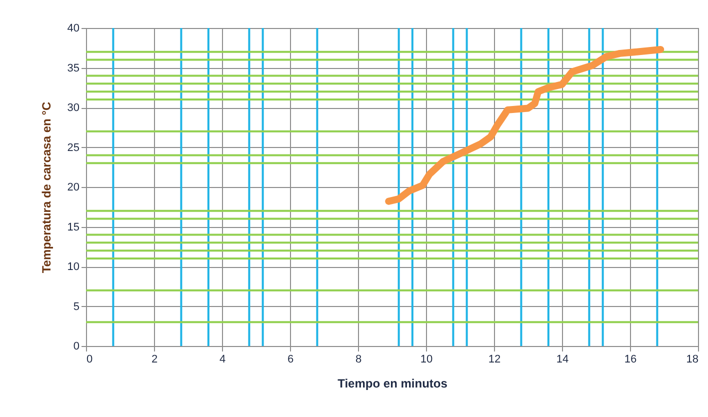 This screenshot has height=417, width=708. I want to click on x-tick-label: 6, so click(290, 360).